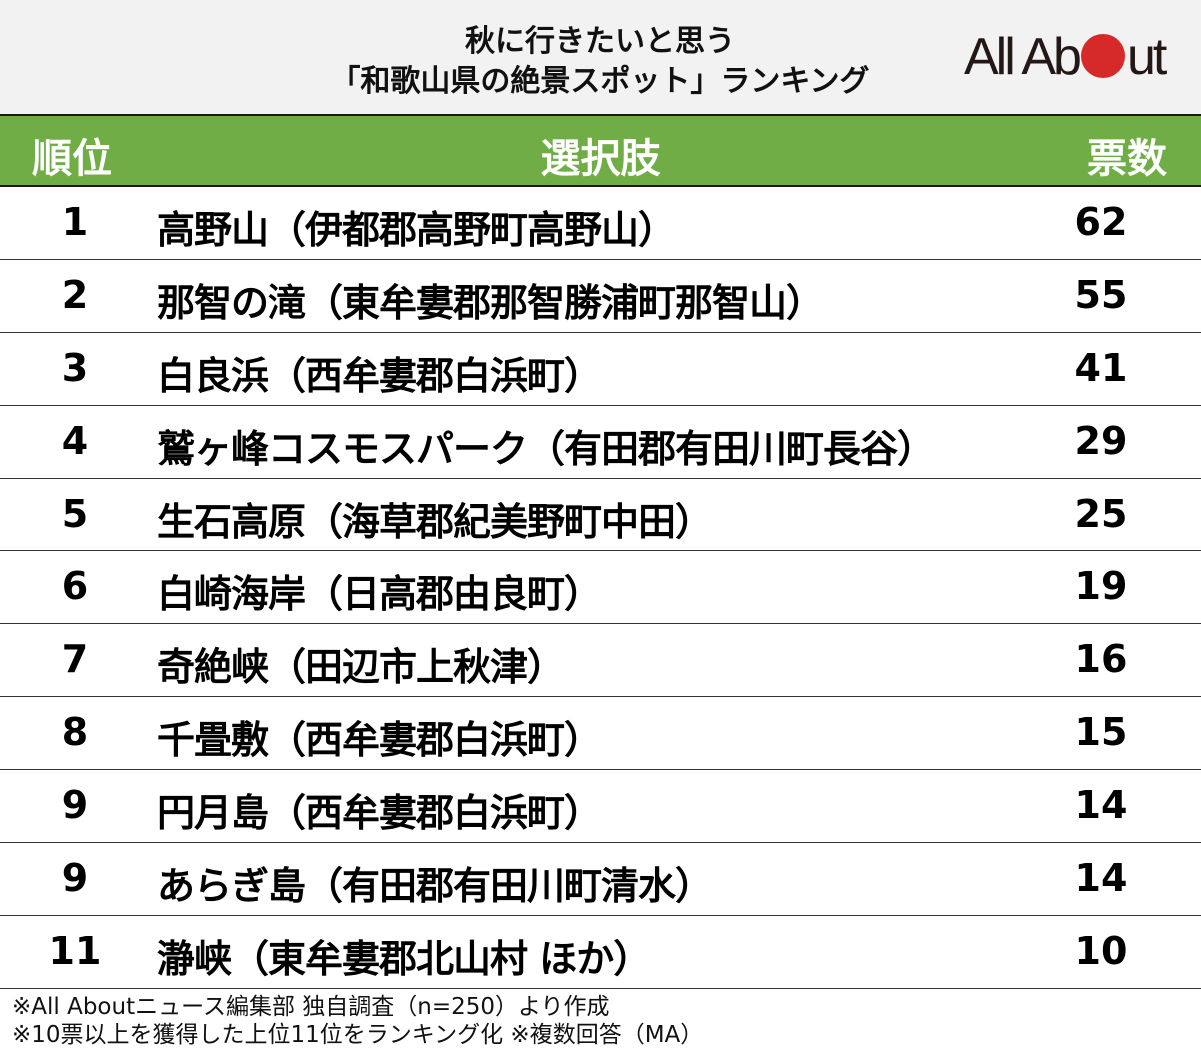 The image size is (1201, 1064). Describe the element at coordinates (75, 659) in the screenshot. I see `rank-cell: 7` at that location.